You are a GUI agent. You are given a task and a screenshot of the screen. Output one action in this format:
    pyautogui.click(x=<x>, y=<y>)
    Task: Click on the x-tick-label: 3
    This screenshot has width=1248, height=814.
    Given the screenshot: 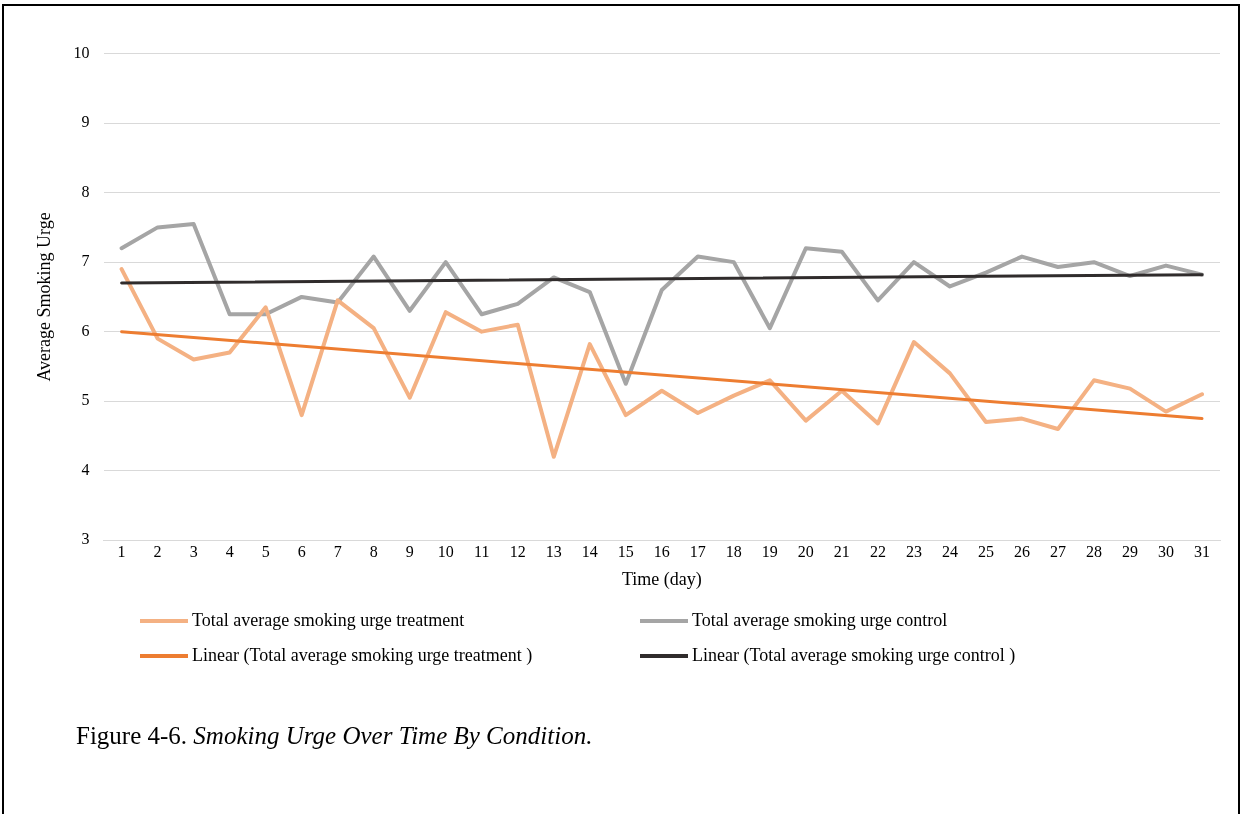 What is the action you would take?
    pyautogui.click(x=193, y=551)
    